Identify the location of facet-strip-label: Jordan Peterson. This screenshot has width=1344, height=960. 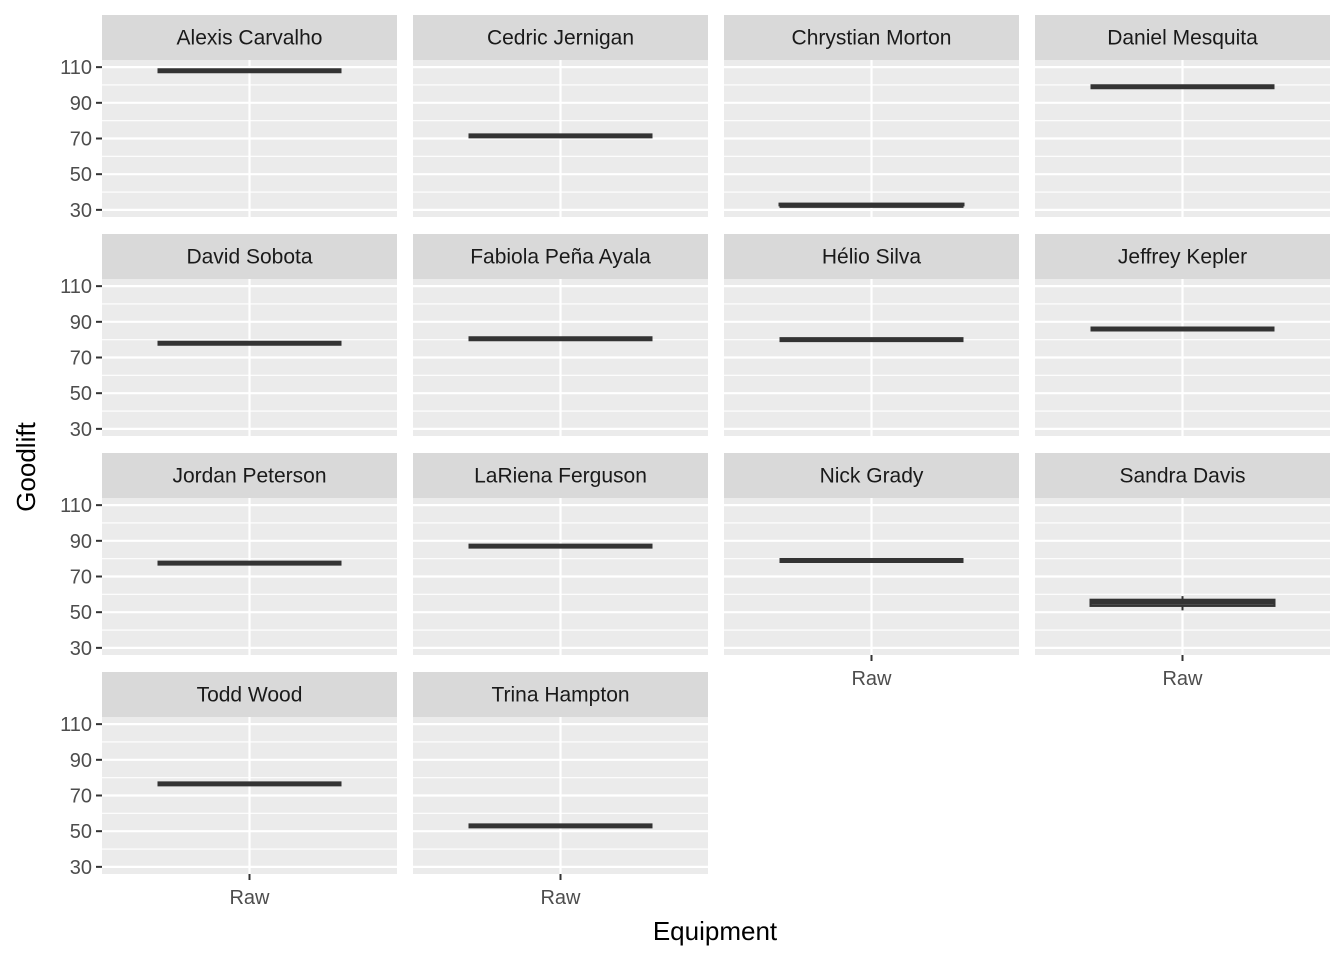
(249, 476).